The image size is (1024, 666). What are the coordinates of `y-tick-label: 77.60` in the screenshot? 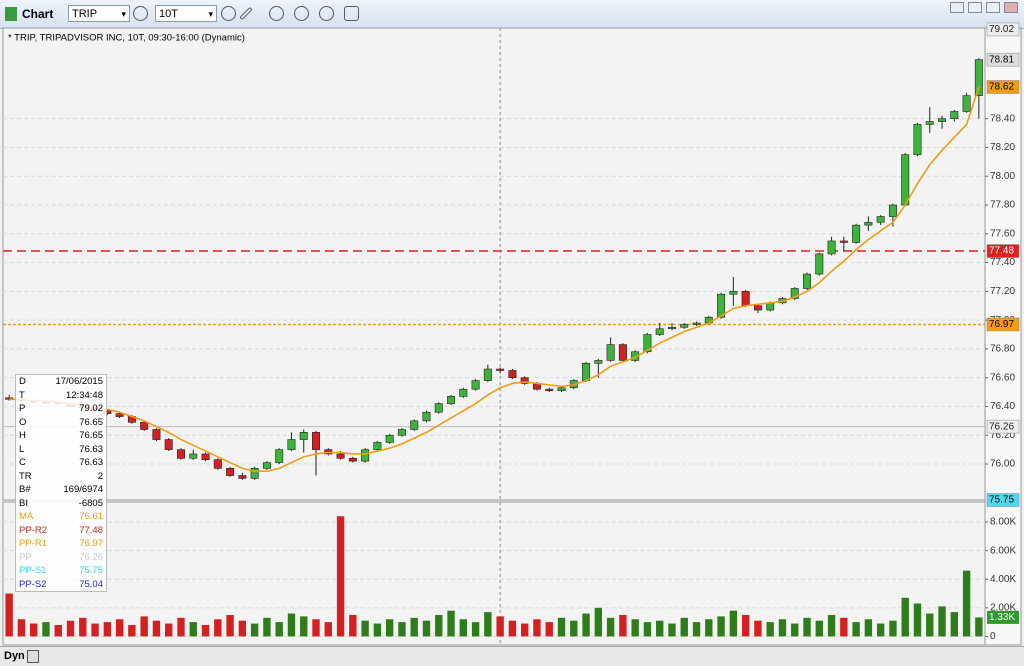 It's located at (1002, 233).